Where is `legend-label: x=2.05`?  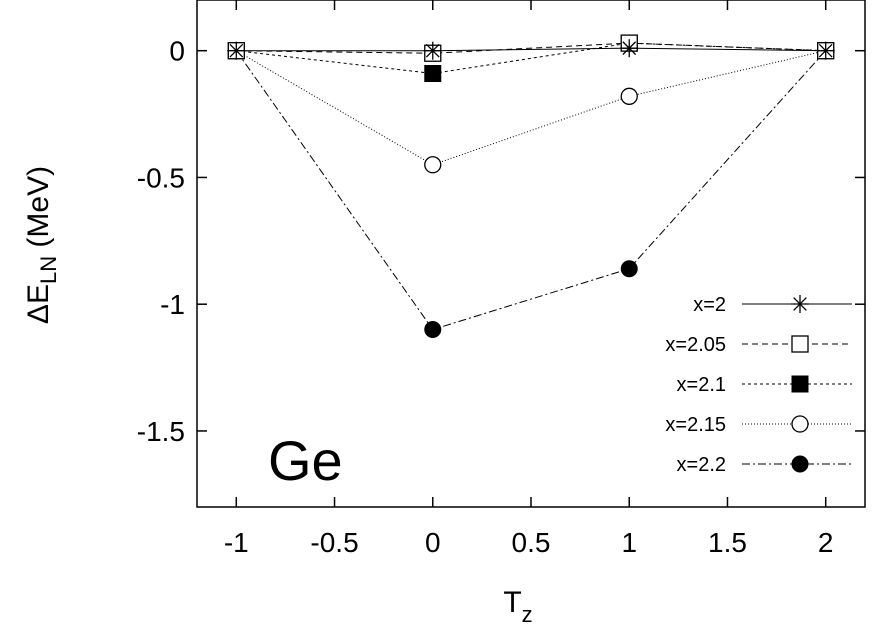
legend-label: x=2.05 is located at coordinates (695, 345).